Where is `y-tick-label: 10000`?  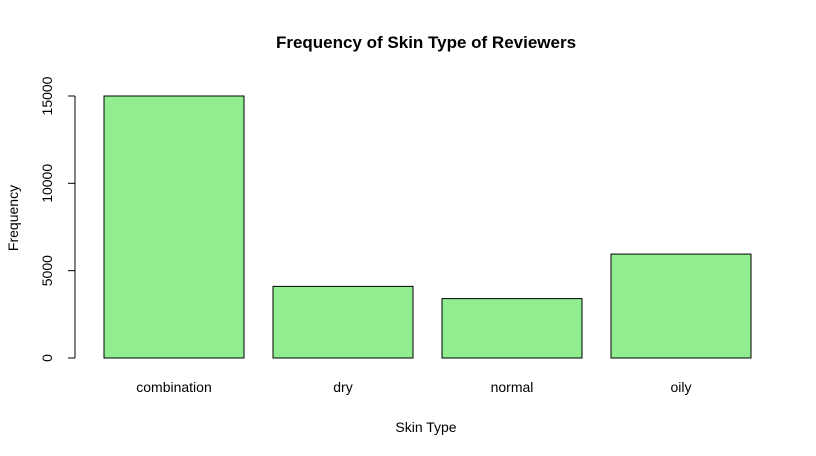
y-tick-label: 10000 is located at coordinates (47, 183).